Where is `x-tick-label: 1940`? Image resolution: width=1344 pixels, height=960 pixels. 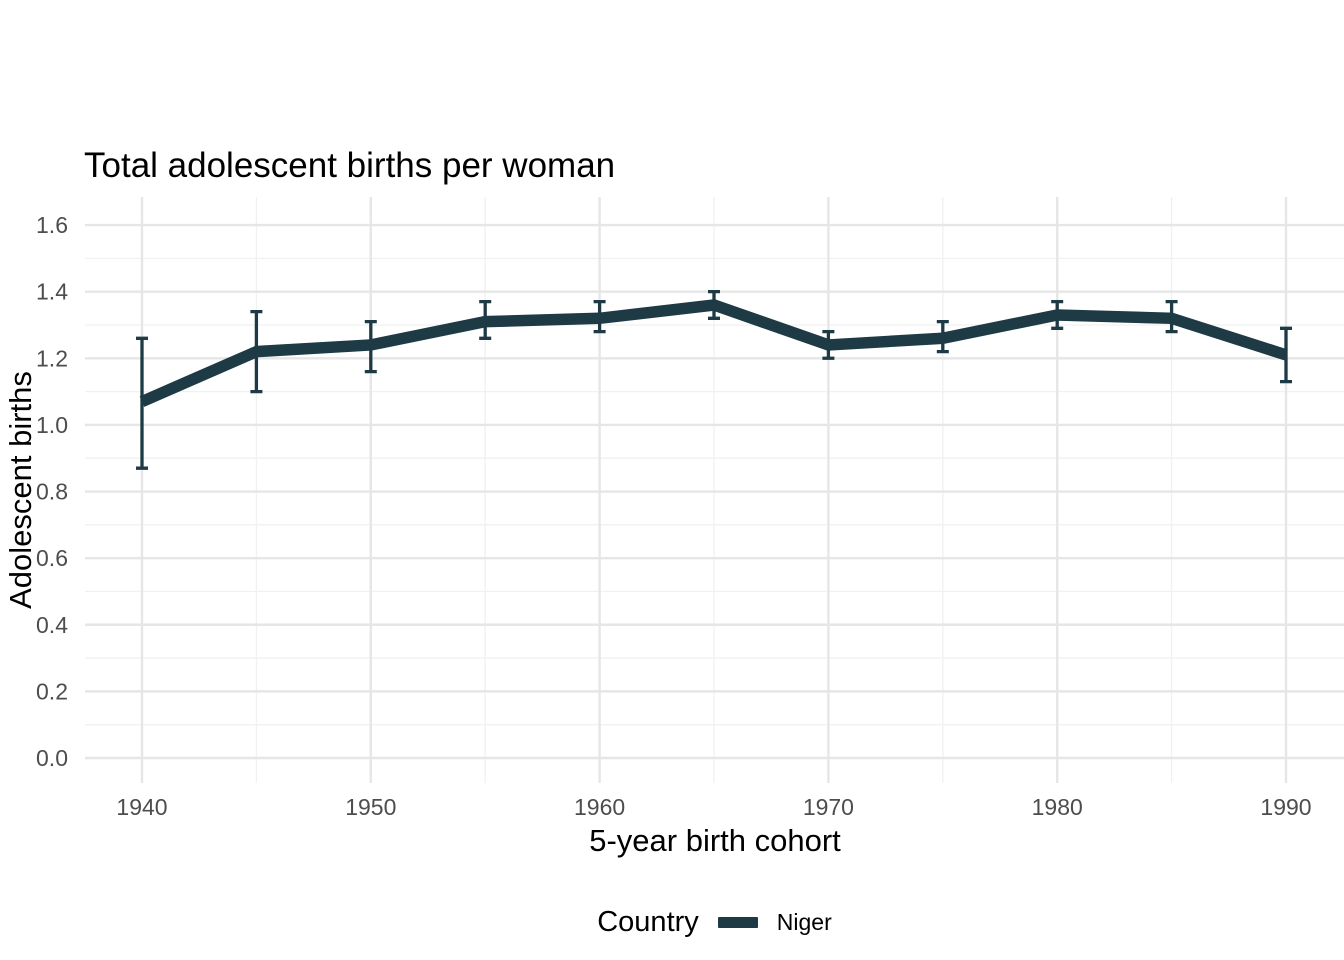
x-tick-label: 1940 is located at coordinates (141, 807).